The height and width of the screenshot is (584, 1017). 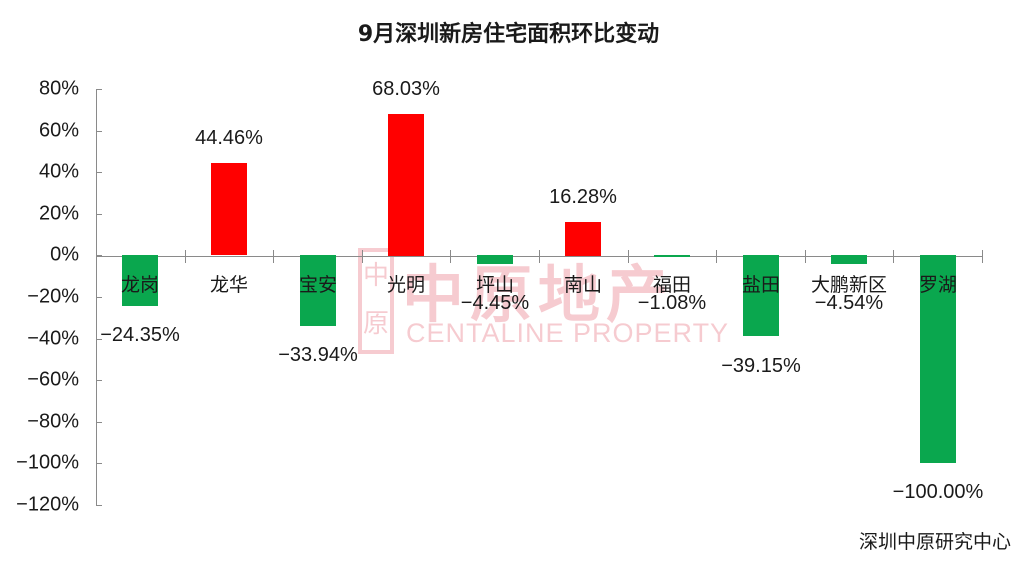 I want to click on chart-title: 9月深圳新房住宅面积环比变动, so click(x=508, y=34).